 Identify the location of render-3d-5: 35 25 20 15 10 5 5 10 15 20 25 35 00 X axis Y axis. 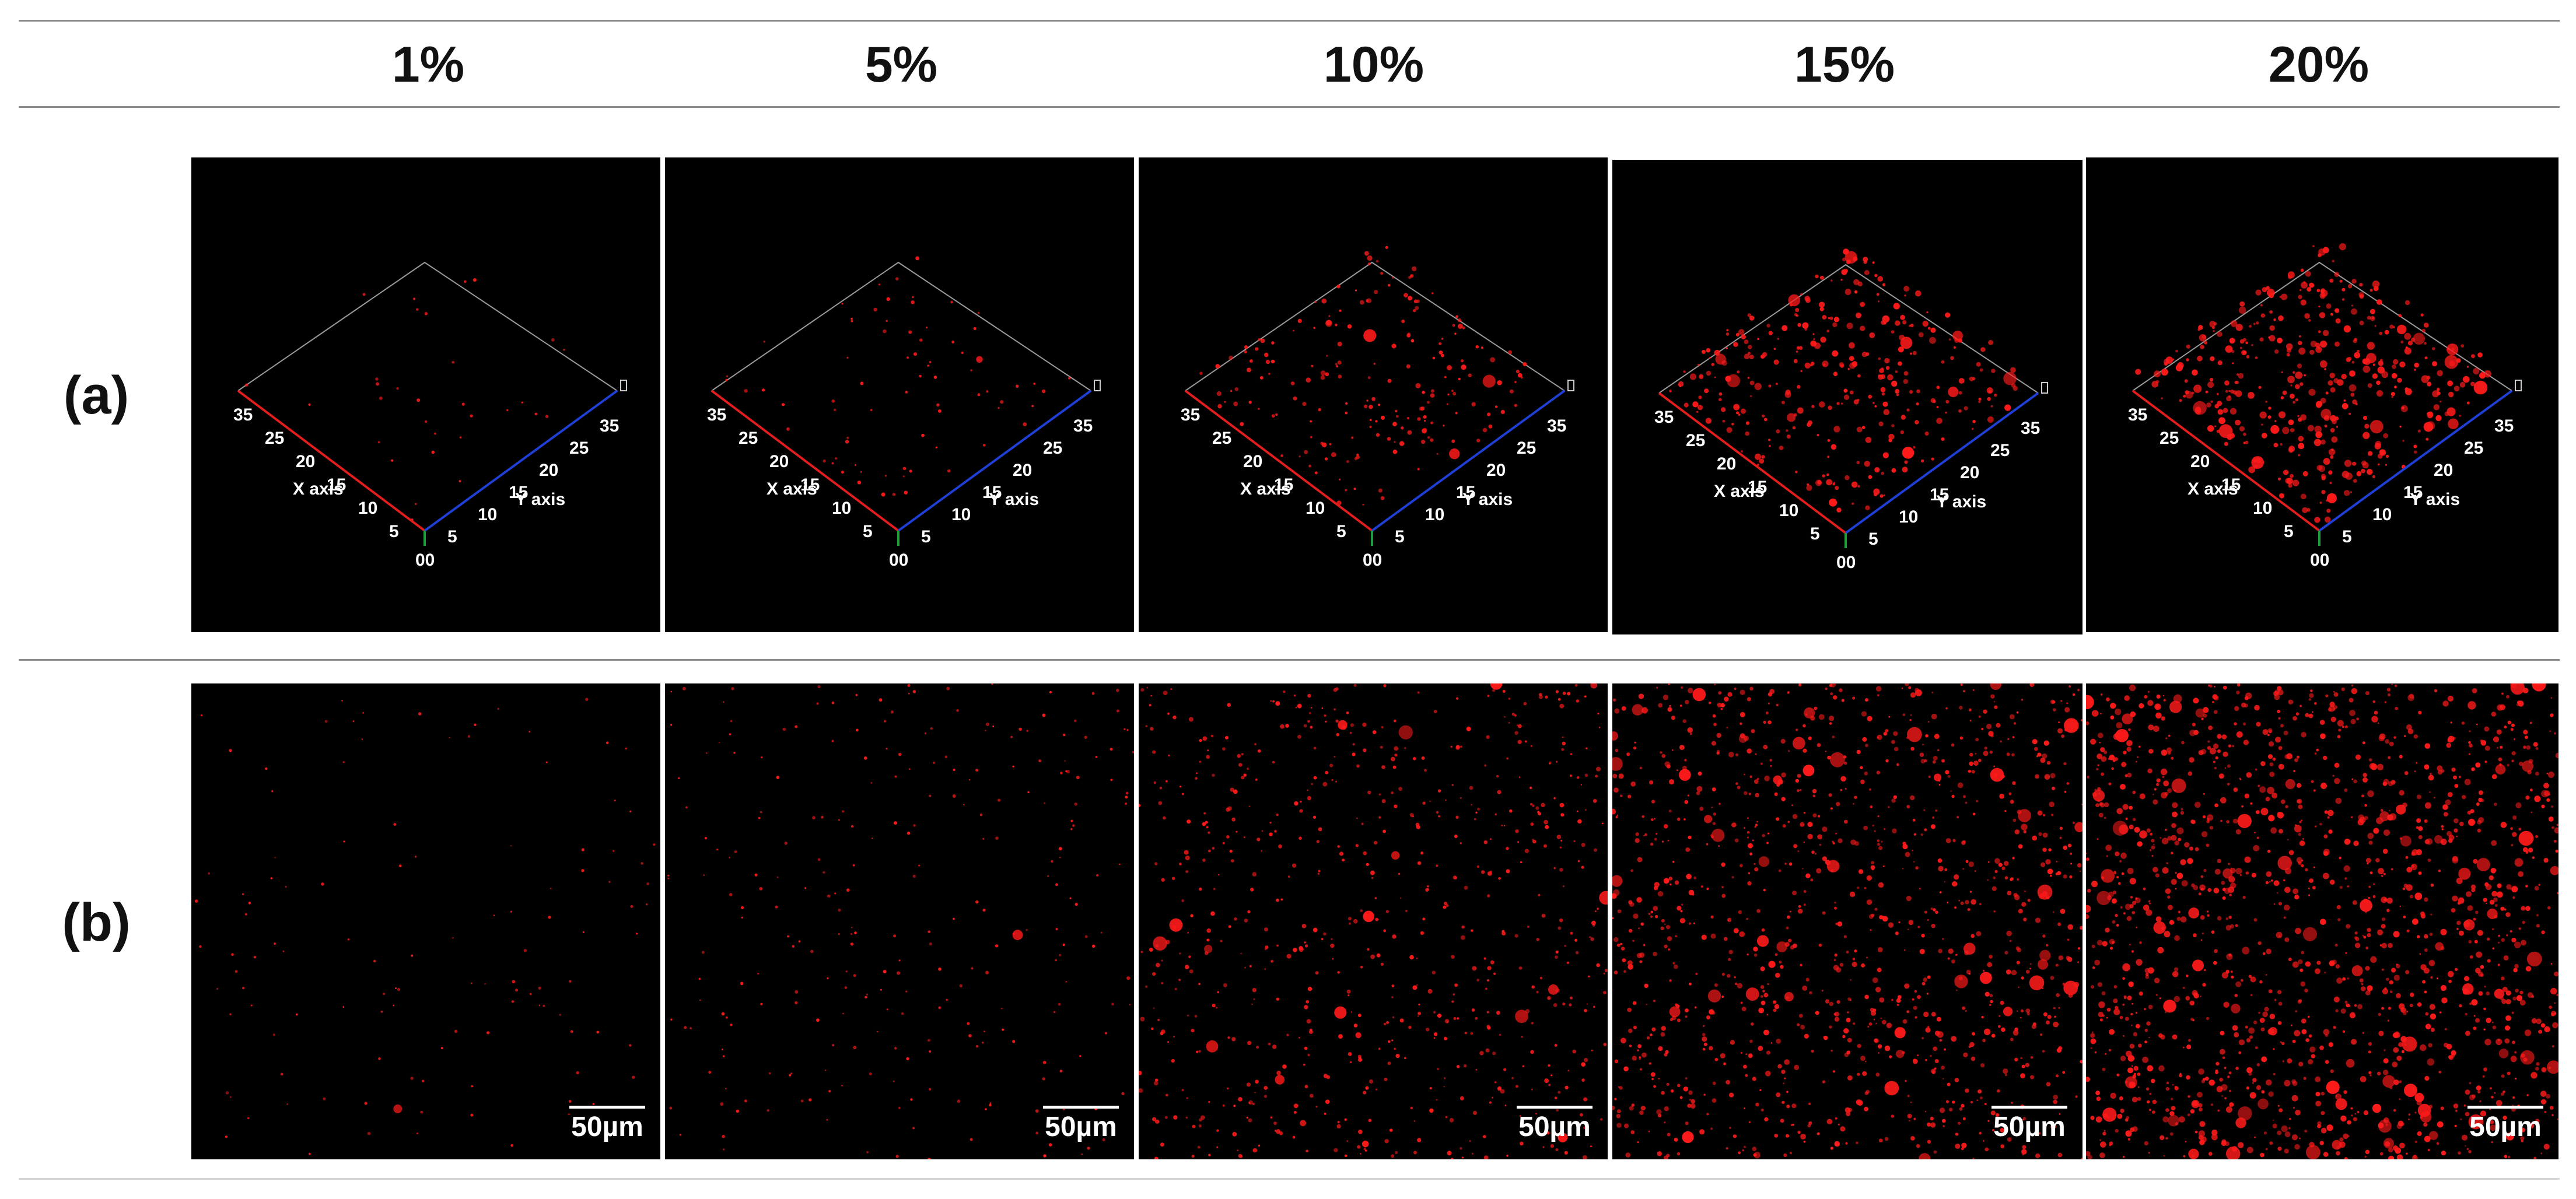
(2325, 406).